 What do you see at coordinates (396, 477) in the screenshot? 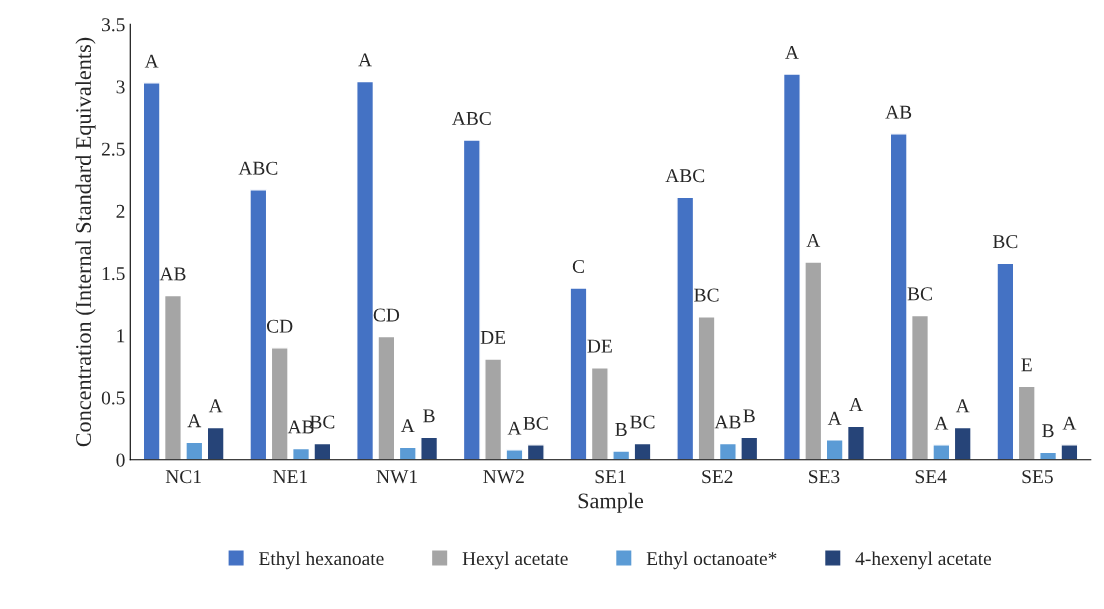
I see `x-tick-label: NW1` at bounding box center [396, 477].